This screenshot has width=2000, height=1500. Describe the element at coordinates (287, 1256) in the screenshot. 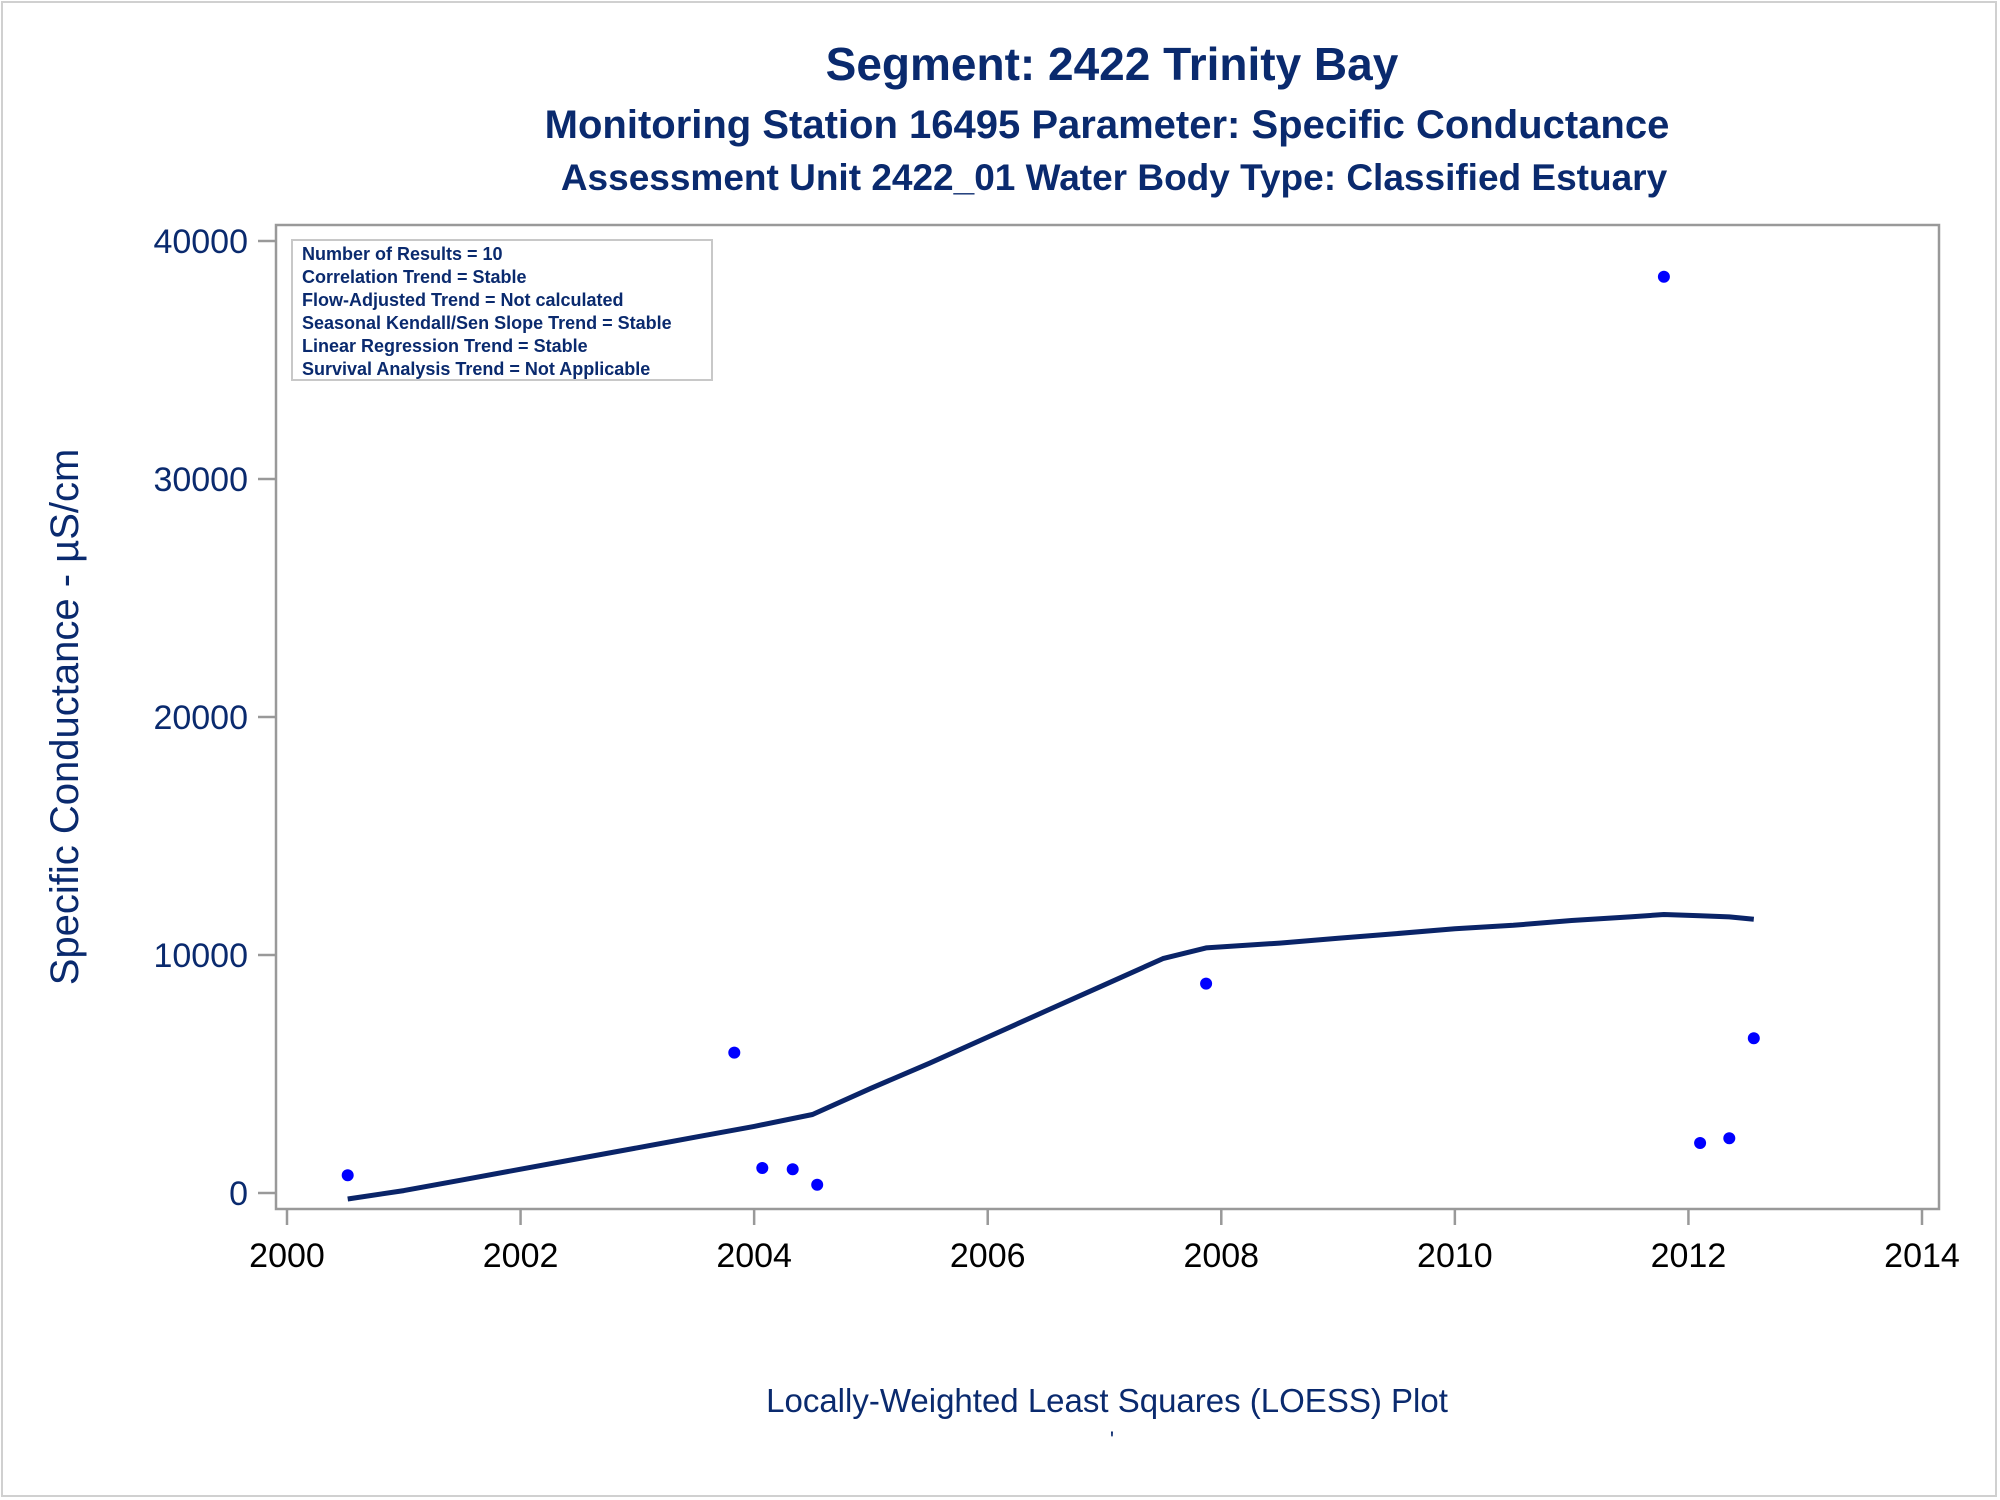

I see `x-tick-label: 2000` at that location.